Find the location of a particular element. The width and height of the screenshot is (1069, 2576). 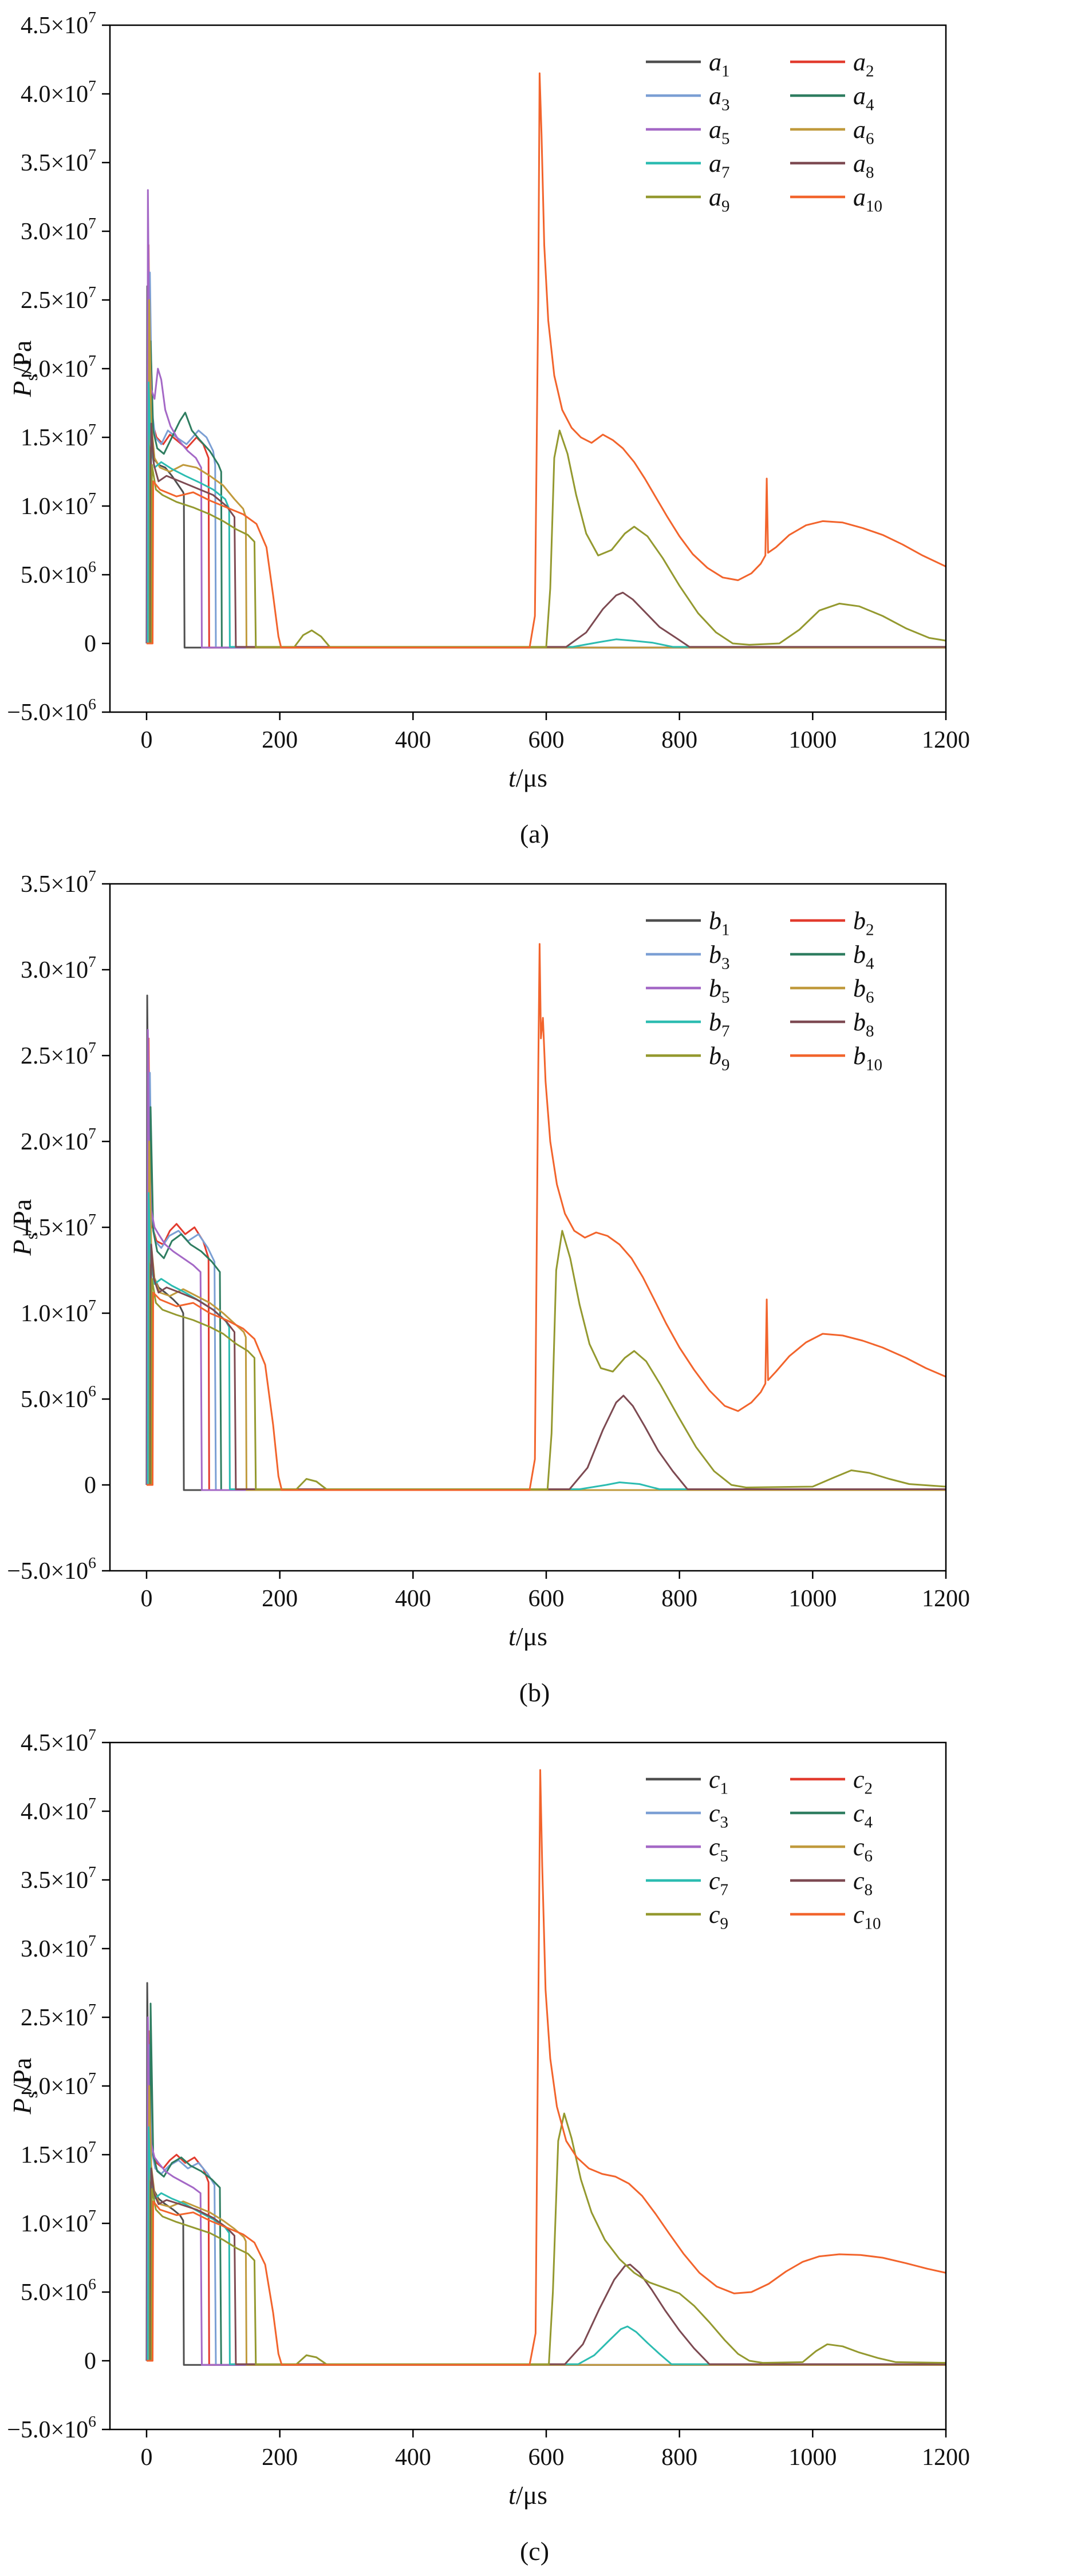

svg-text: a5 is located at coordinates (719, 132).